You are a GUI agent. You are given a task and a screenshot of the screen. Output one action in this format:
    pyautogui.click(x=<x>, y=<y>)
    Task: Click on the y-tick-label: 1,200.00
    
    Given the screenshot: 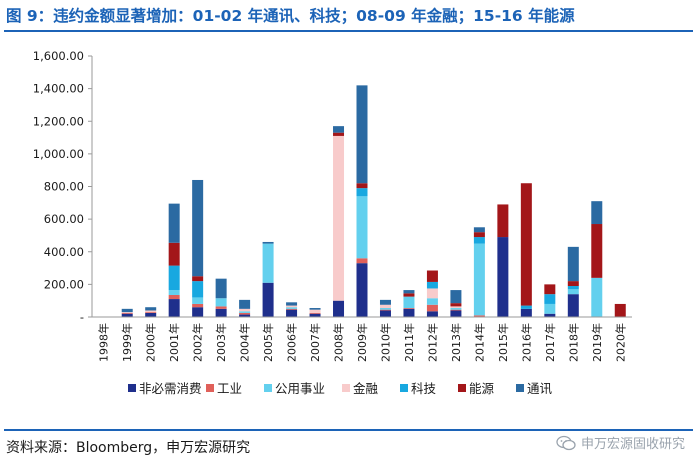 What is the action you would take?
    pyautogui.click(x=58, y=121)
    